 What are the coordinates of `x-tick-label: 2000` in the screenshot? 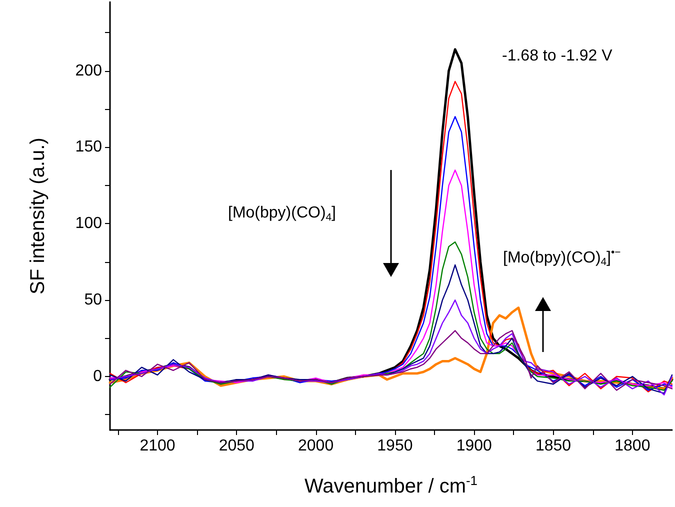 It's located at (316, 446).